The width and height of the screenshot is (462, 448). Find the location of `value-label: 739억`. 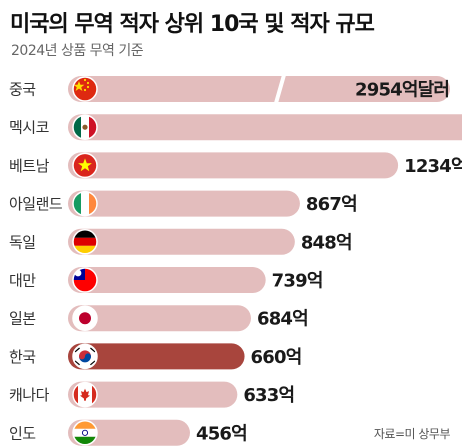

value-label: 739억 is located at coordinates (297, 281).